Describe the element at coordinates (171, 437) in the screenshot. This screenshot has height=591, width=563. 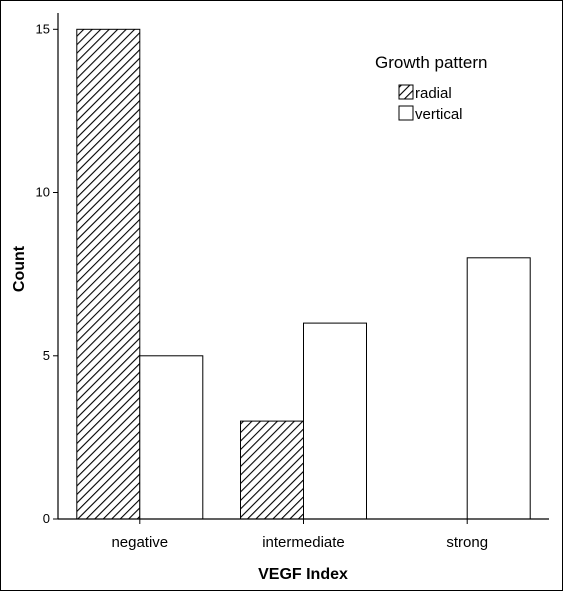
I see `bar-vertical-negative` at that location.